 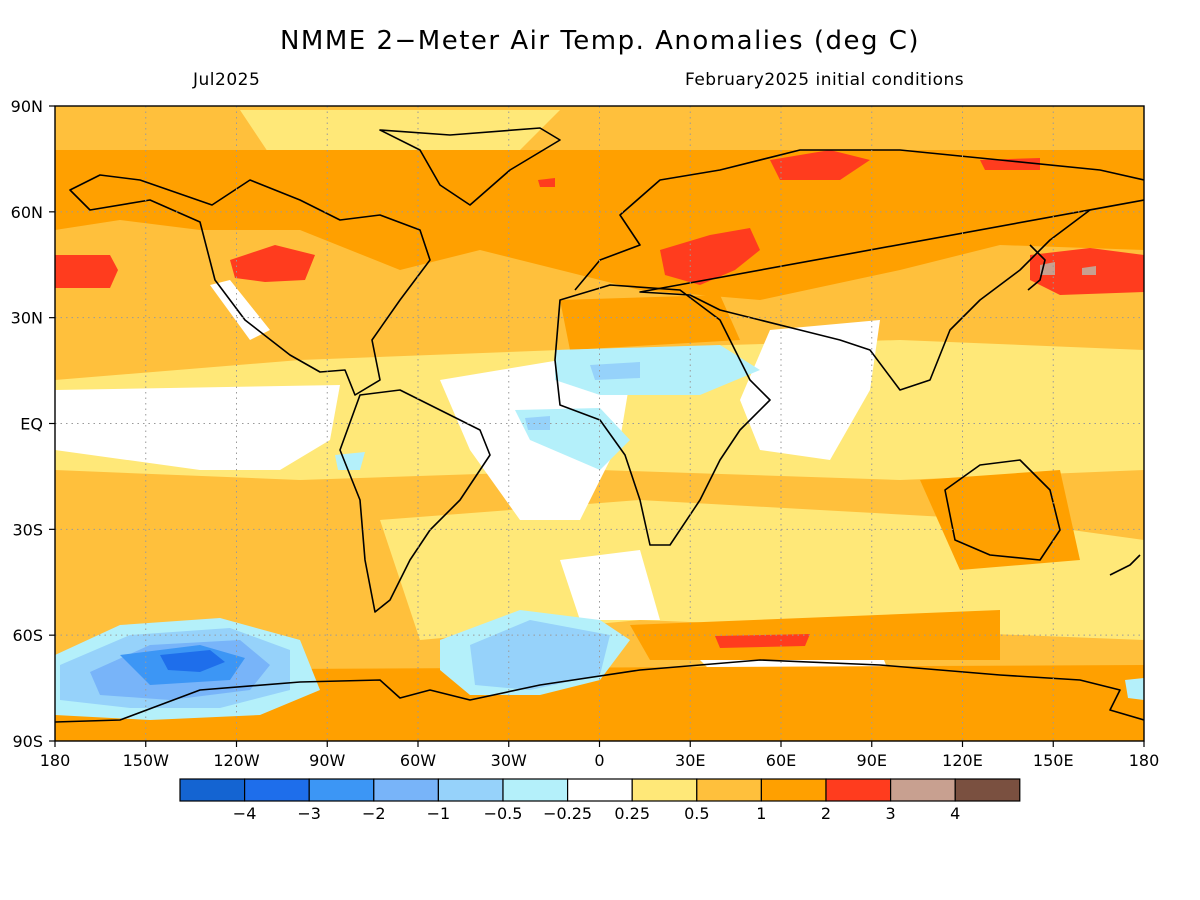 What do you see at coordinates (696, 813) in the screenshot?
I see `colorbar-label: 0.5` at bounding box center [696, 813].